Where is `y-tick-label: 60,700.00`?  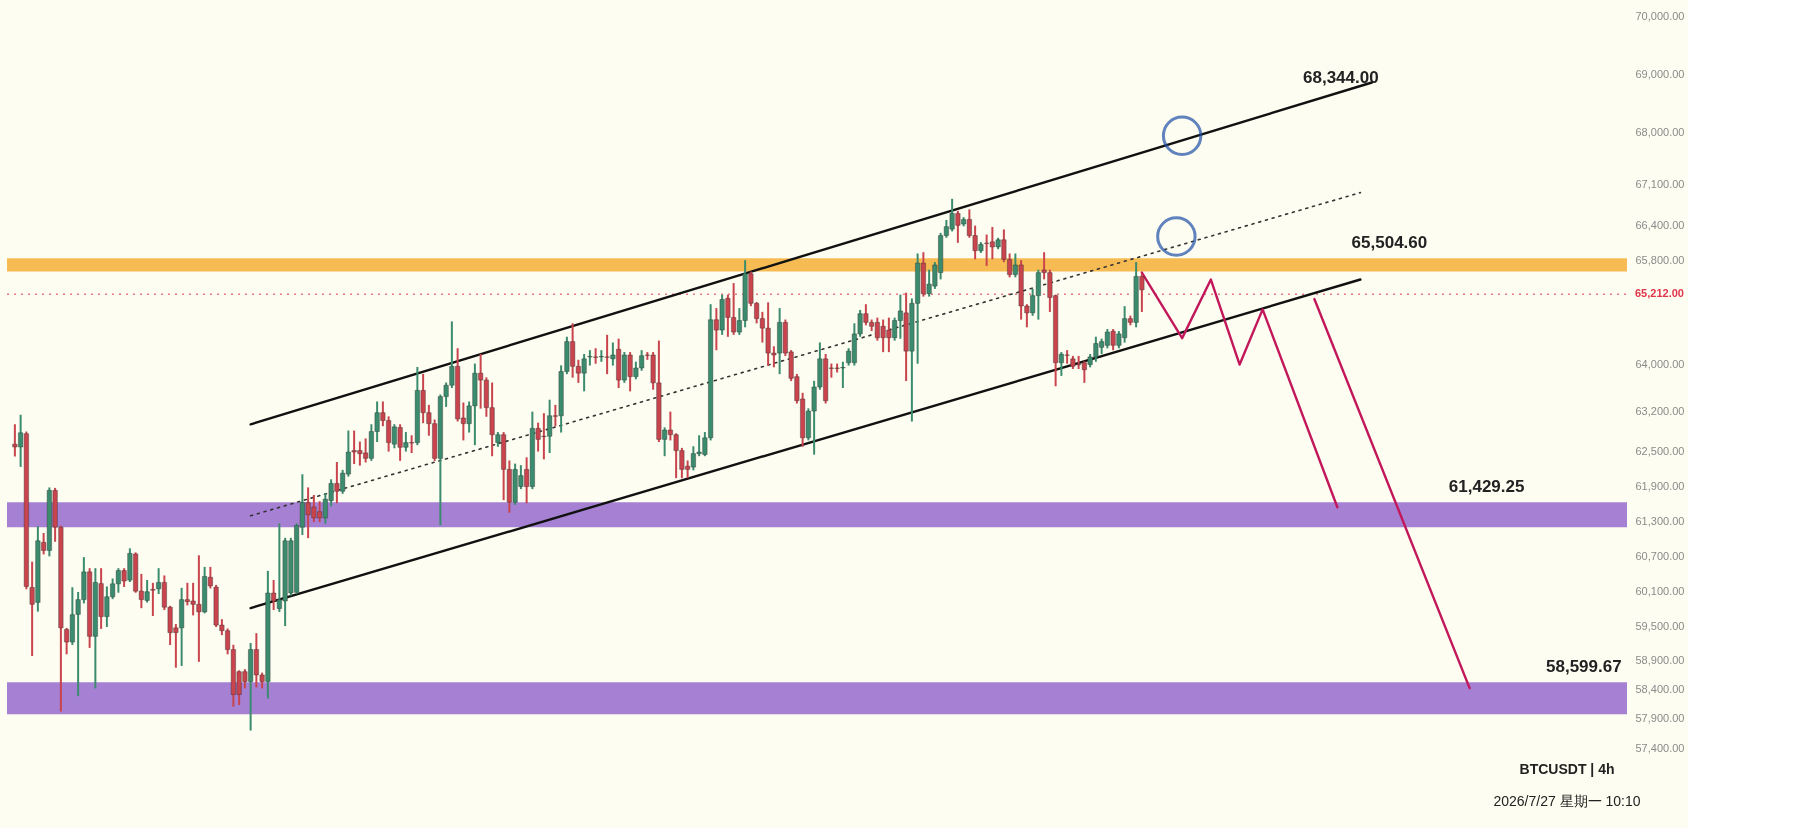 y-tick-label: 60,700.00 is located at coordinates (1660, 555).